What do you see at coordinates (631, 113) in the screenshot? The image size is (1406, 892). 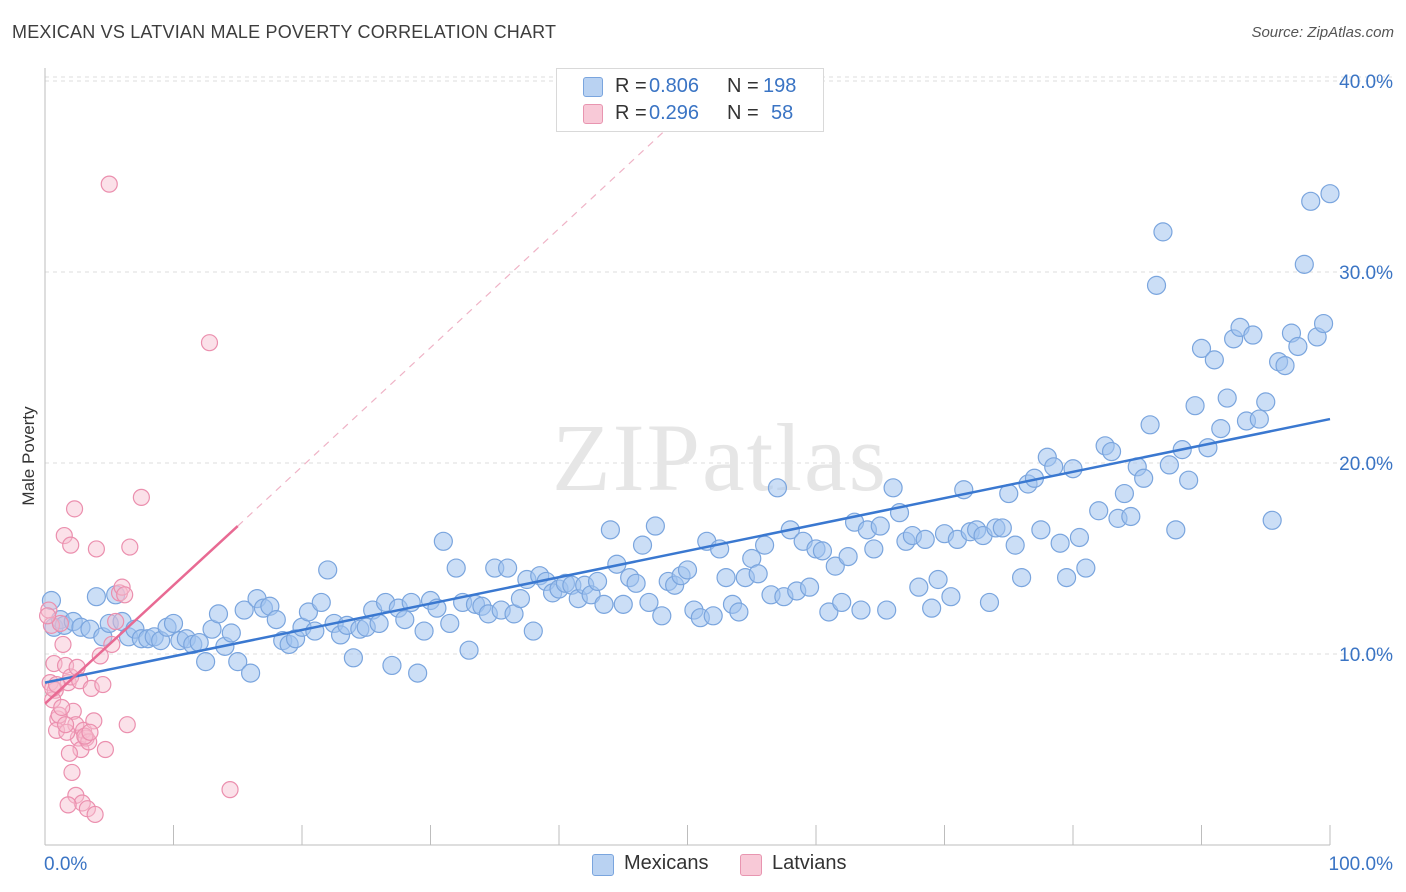 I see `legend-r-label: R =` at bounding box center [631, 113].